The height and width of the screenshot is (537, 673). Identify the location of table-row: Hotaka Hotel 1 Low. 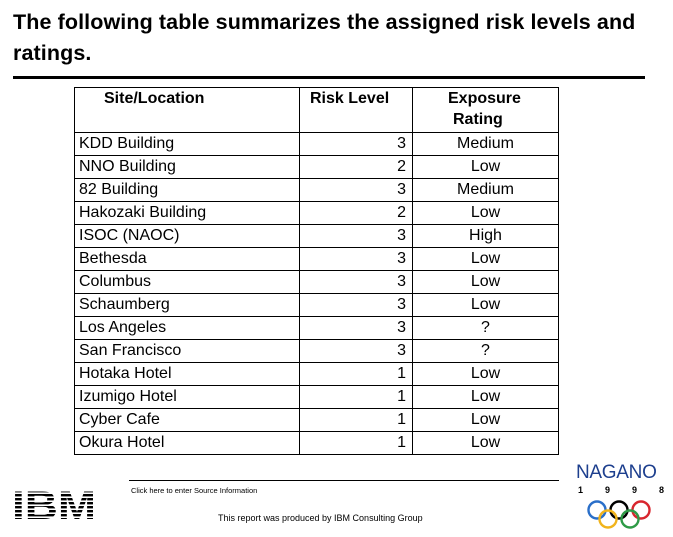
(316, 374).